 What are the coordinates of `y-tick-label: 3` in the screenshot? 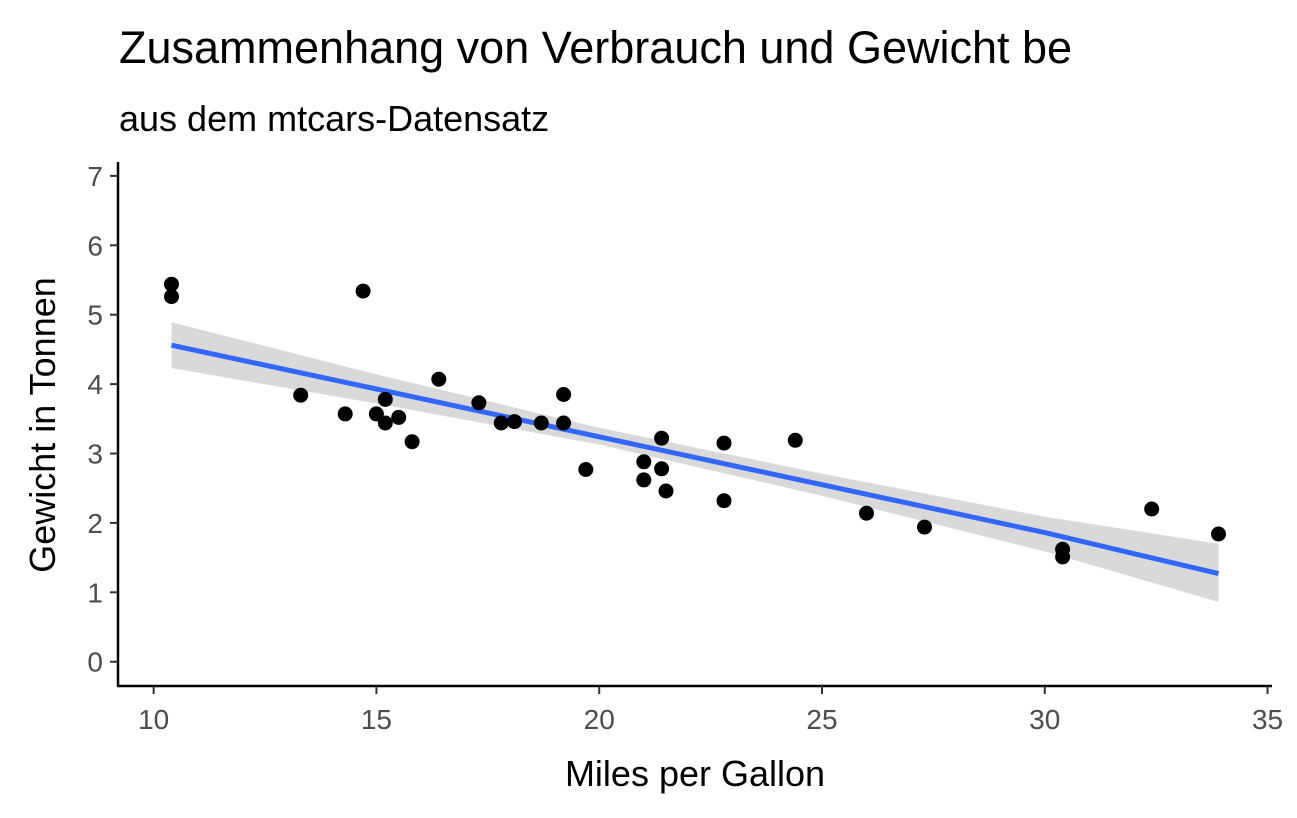 It's located at (95, 453).